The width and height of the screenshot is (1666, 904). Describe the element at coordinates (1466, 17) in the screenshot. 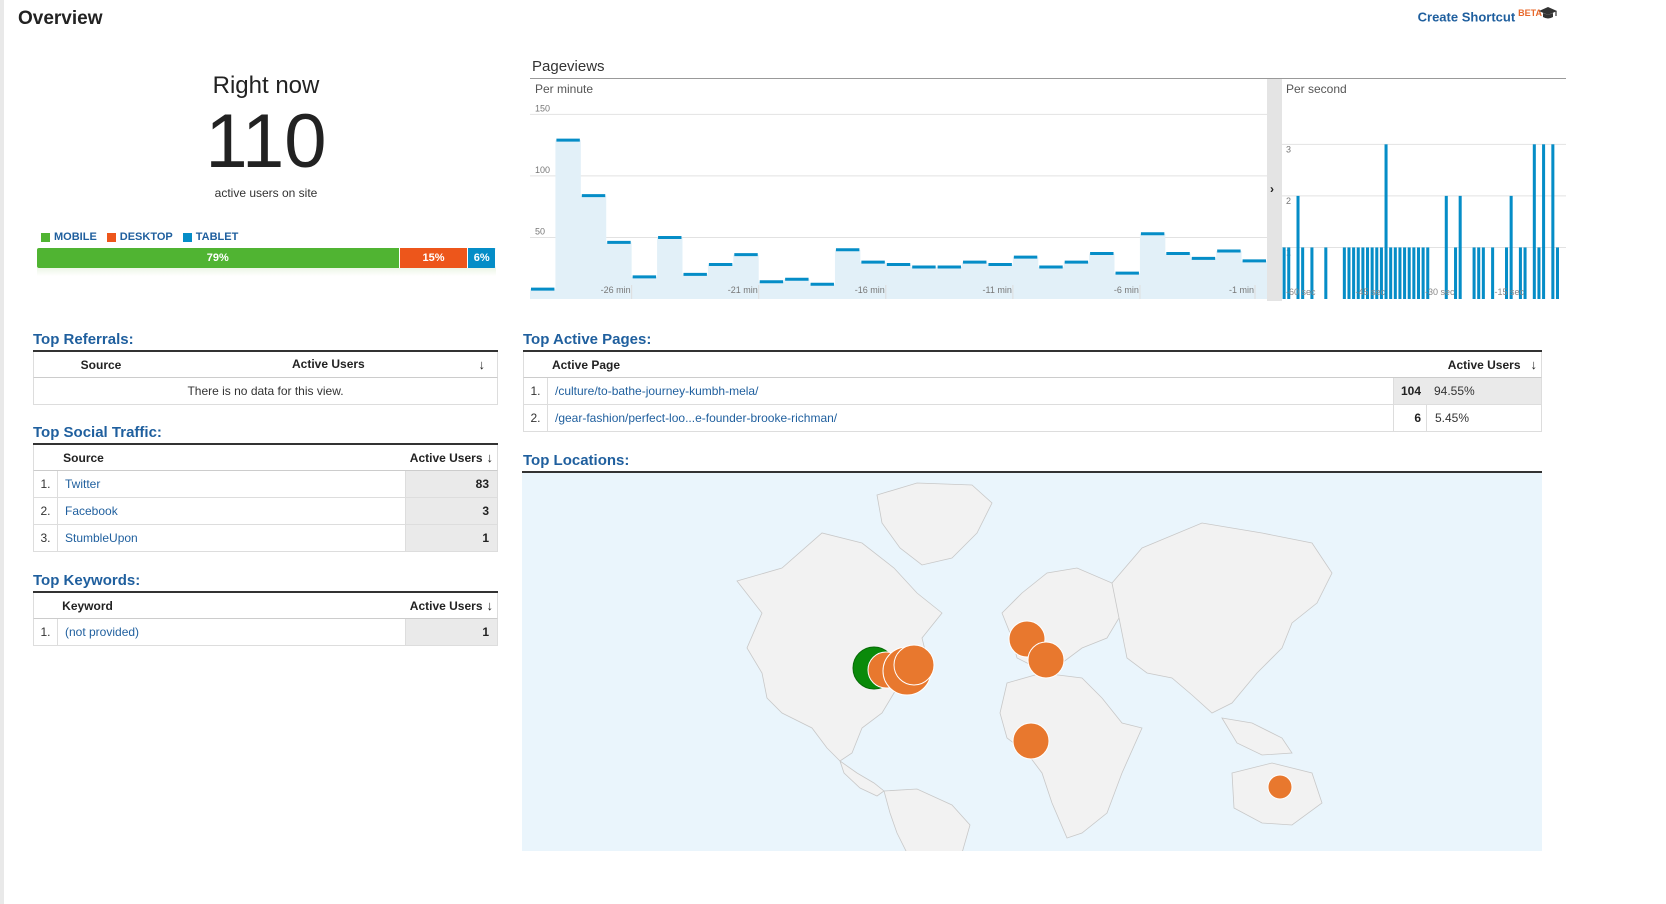

I see `create-shortcut-label: Create Shortcut` at that location.